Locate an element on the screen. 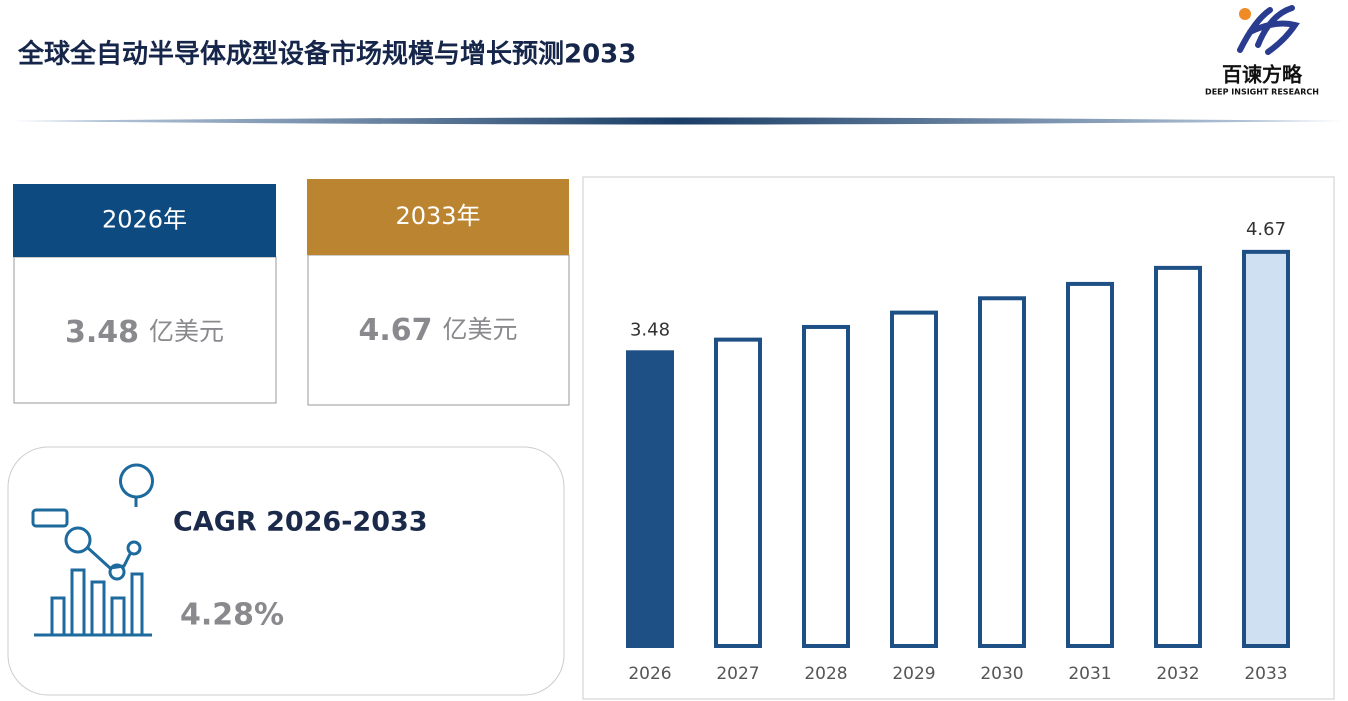 Image resolution: width=1348 pixels, height=701 pixels. x-tick-label: 2027 is located at coordinates (737, 674).